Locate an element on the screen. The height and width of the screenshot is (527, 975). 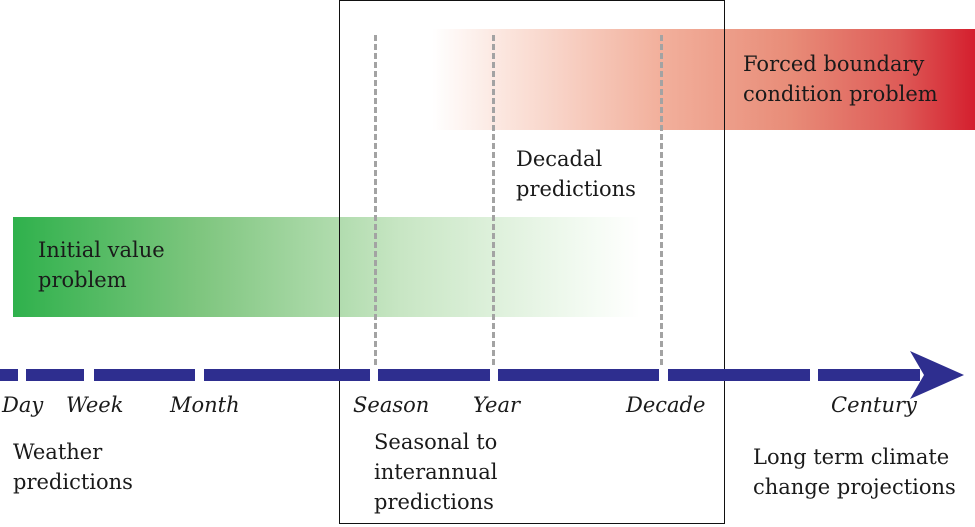
tick-season: Season is located at coordinates (391, 405).